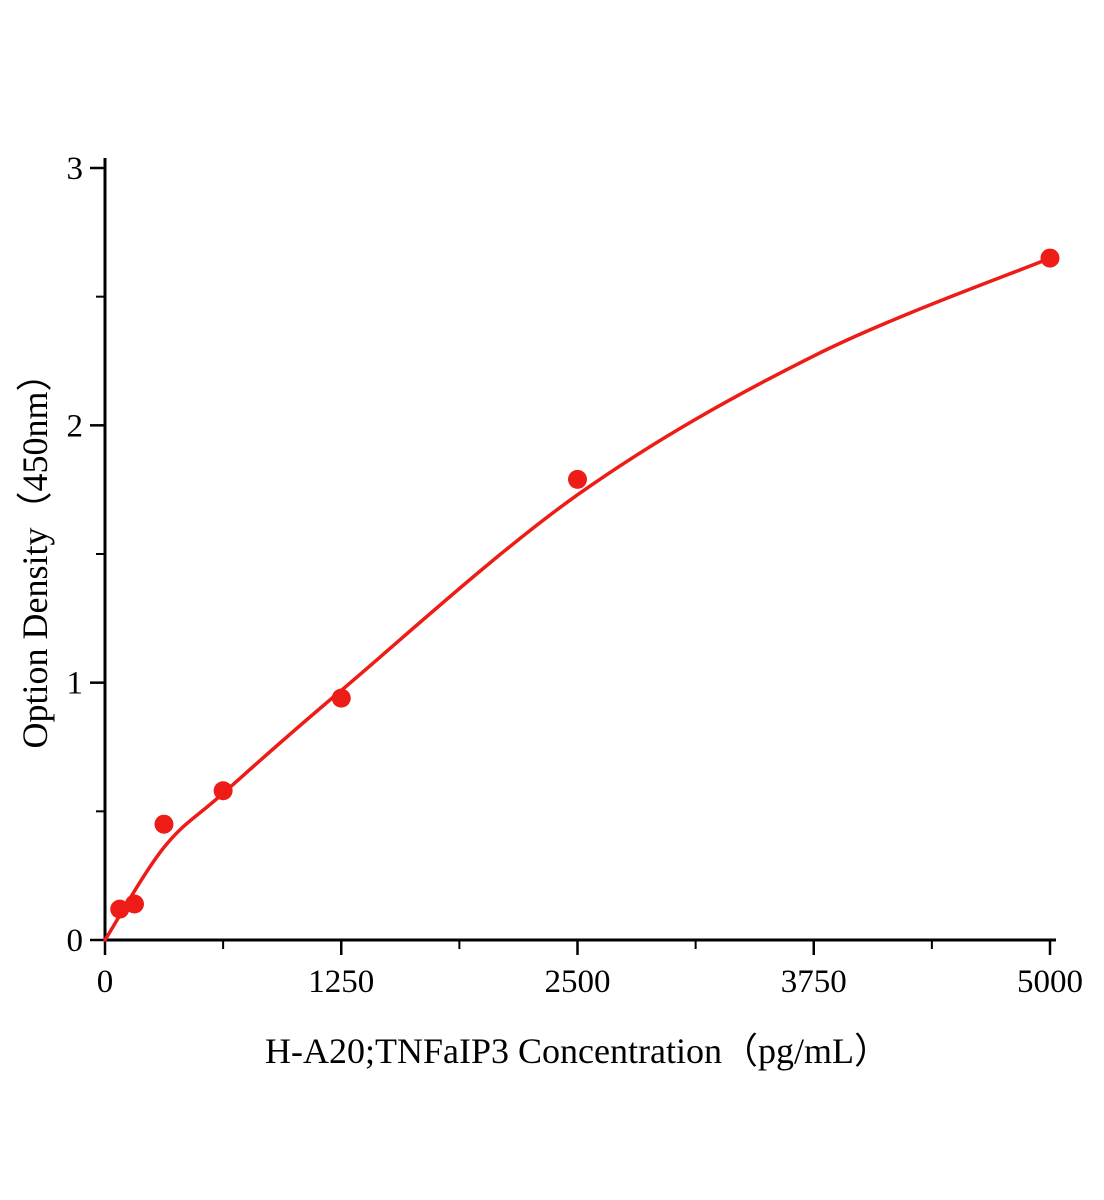 The height and width of the screenshot is (1200, 1104). I want to click on x-tick-label: 1250, so click(341, 982).